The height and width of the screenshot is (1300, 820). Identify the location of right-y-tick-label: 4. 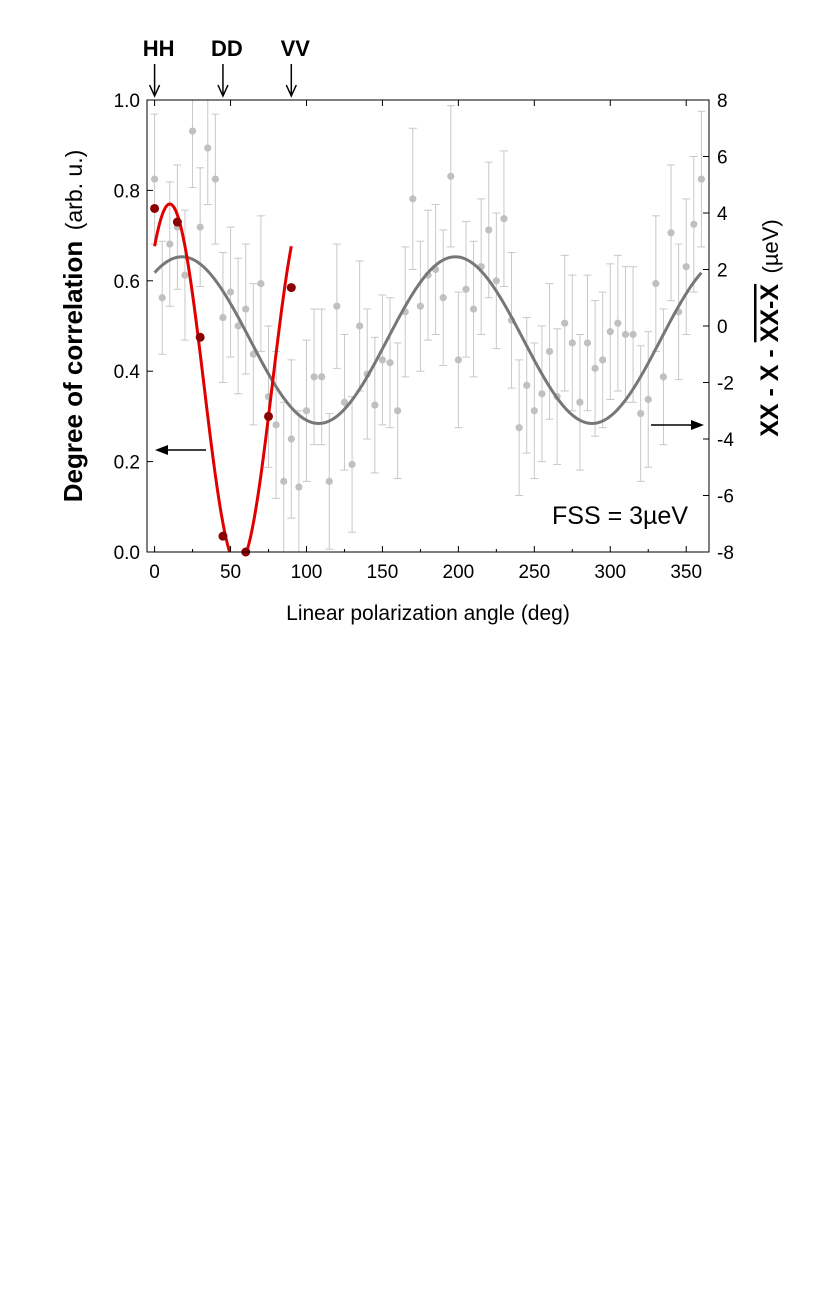
(722, 214).